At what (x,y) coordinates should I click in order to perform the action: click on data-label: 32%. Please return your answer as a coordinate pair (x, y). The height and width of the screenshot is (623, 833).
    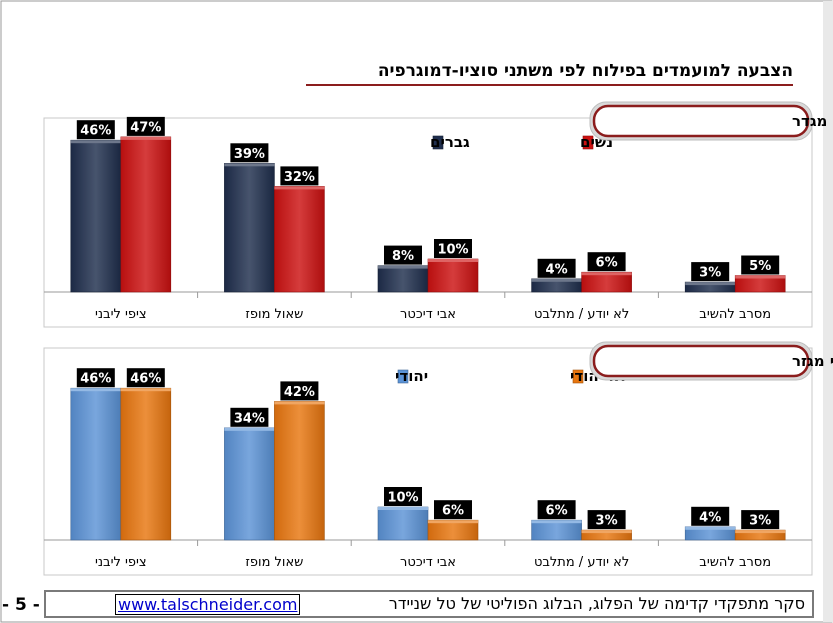
    Looking at the image, I should click on (299, 177).